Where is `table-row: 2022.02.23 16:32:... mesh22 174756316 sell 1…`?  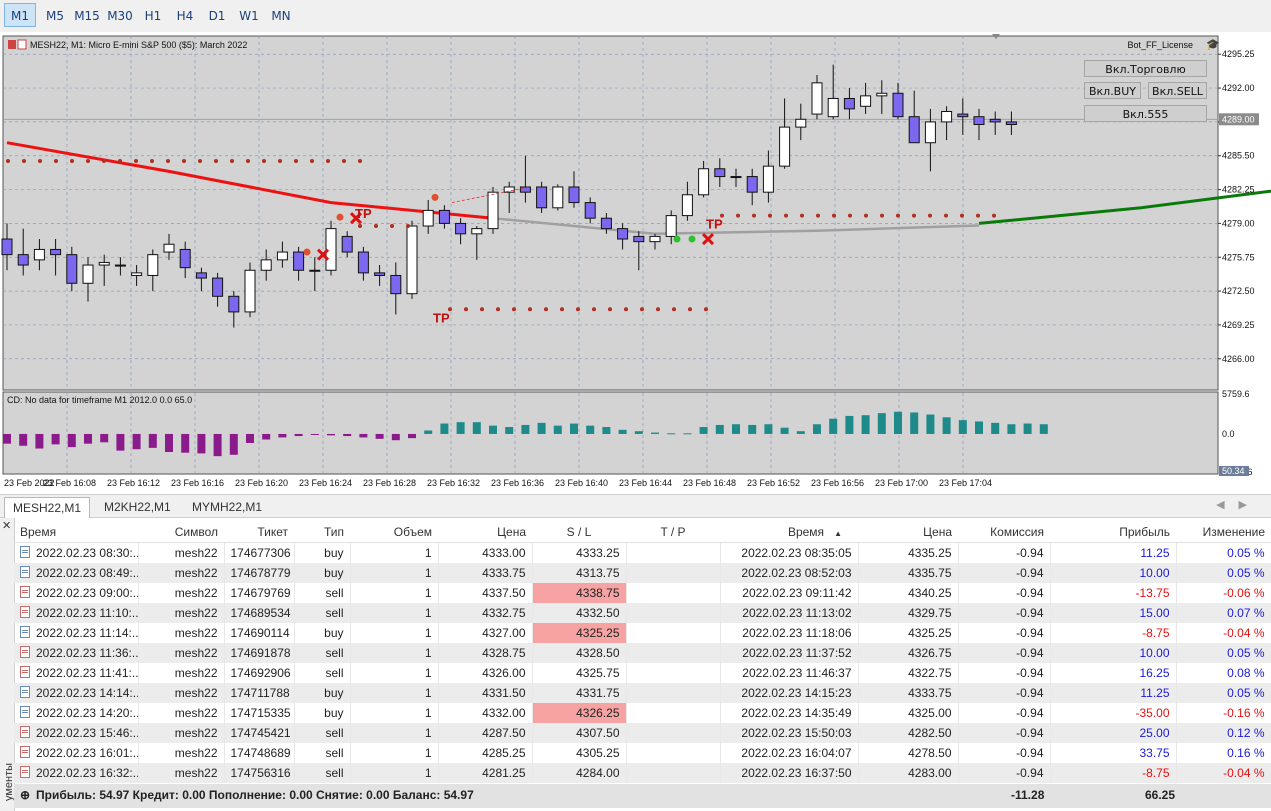
table-row: 2022.02.23 16:32:... mesh22 174756316 sell 1… is located at coordinates (642, 773).